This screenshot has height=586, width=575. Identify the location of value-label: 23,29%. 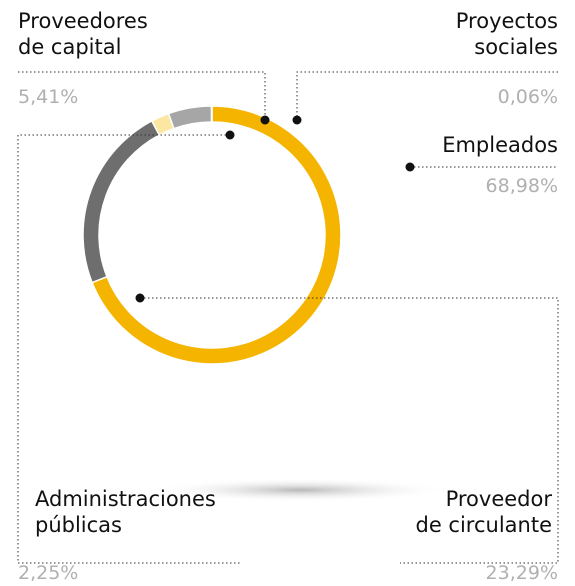
(521, 573).